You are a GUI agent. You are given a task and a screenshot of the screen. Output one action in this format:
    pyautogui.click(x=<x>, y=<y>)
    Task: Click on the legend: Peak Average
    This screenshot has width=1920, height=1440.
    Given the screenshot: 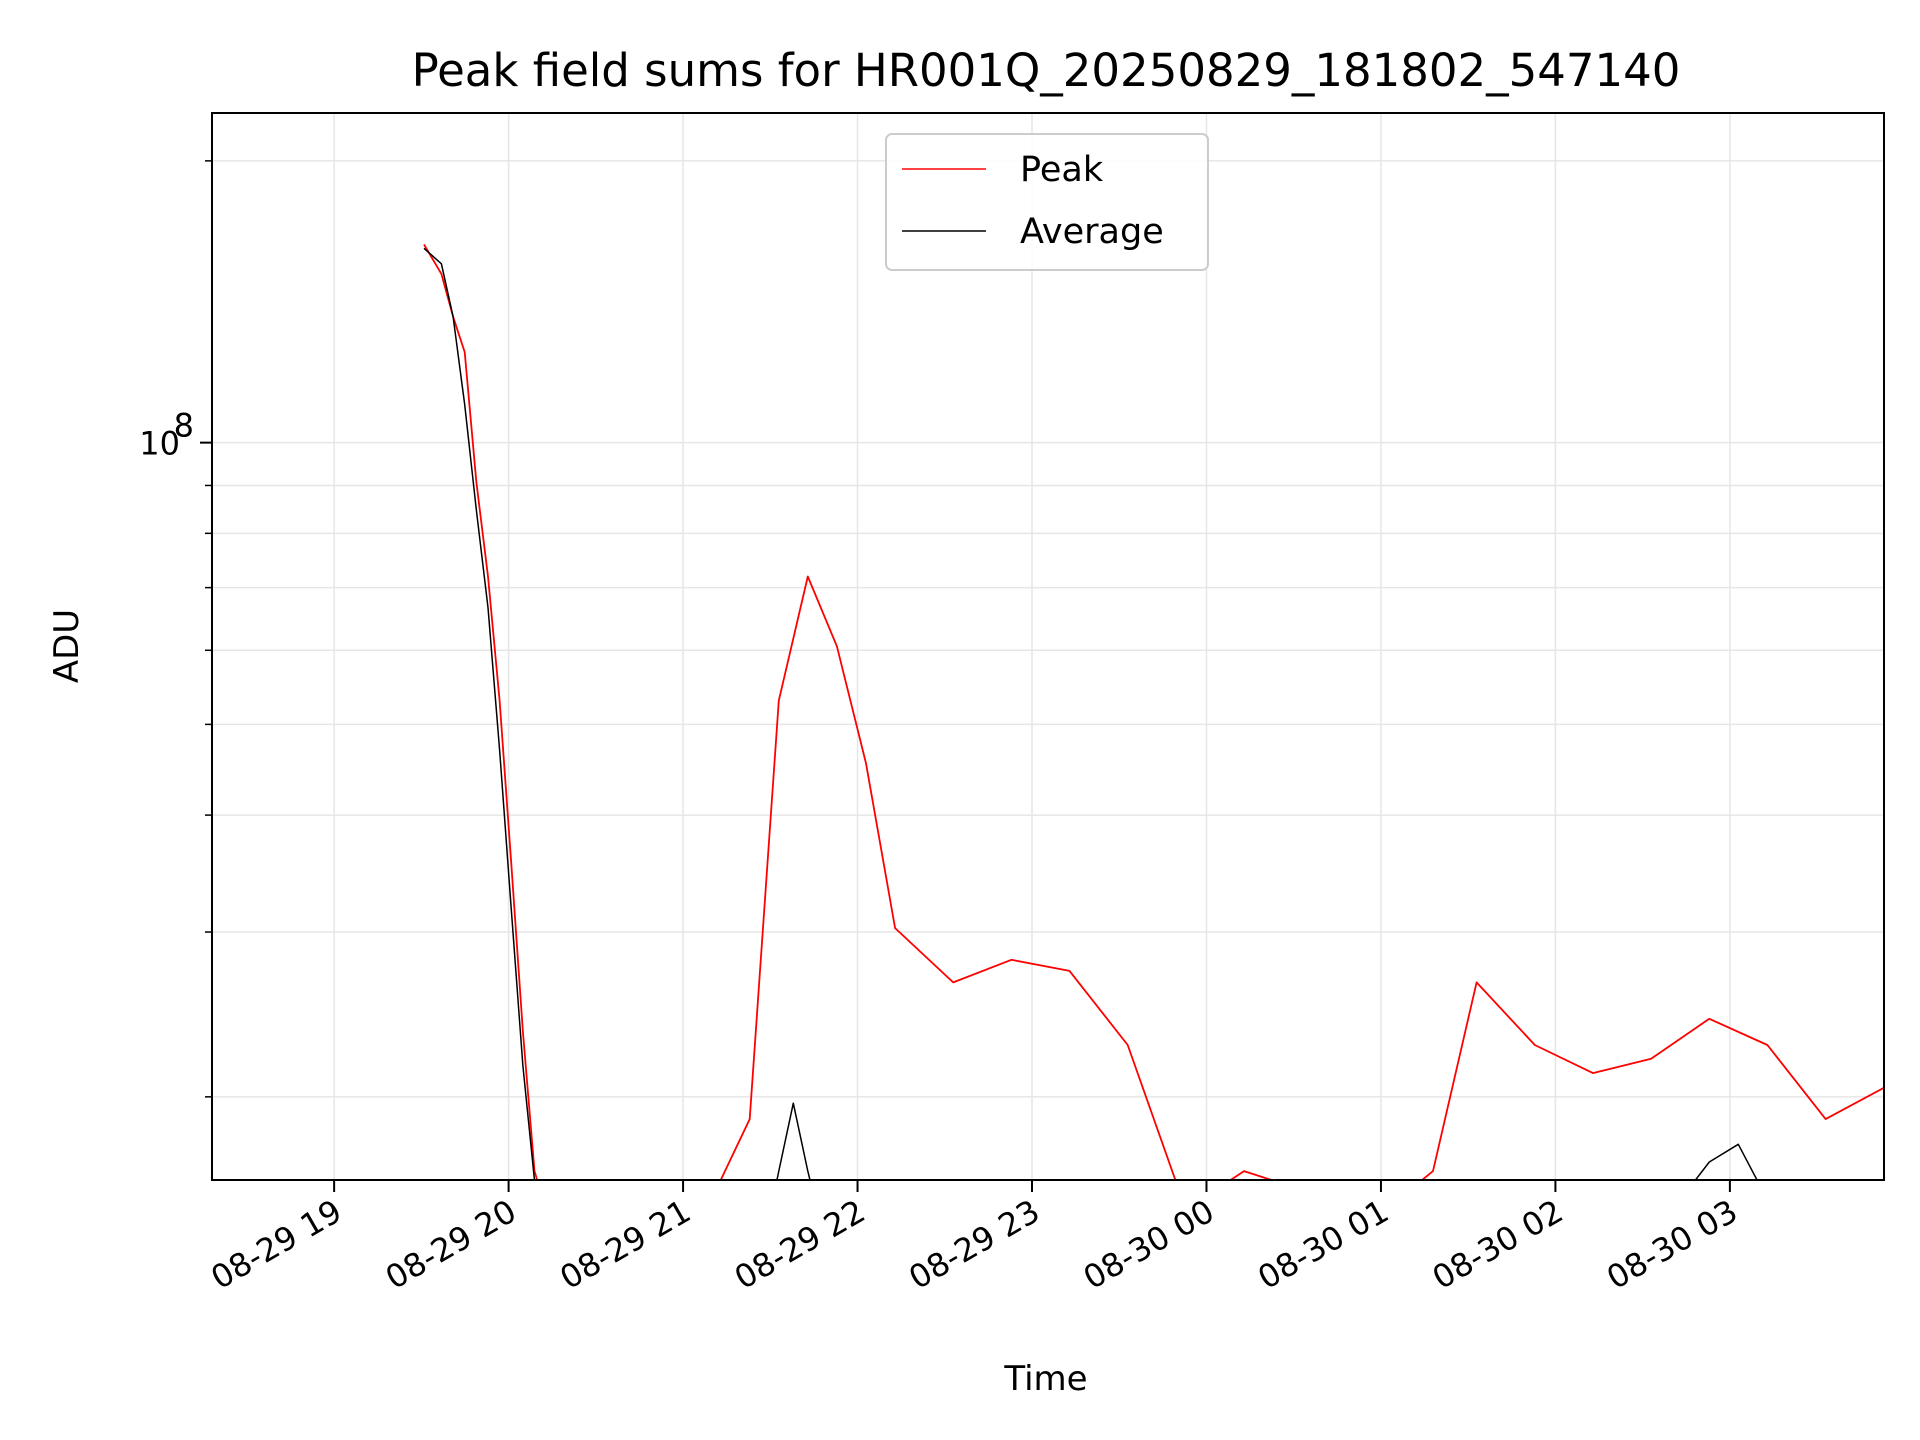 What is the action you would take?
    pyautogui.click(x=1047, y=202)
    